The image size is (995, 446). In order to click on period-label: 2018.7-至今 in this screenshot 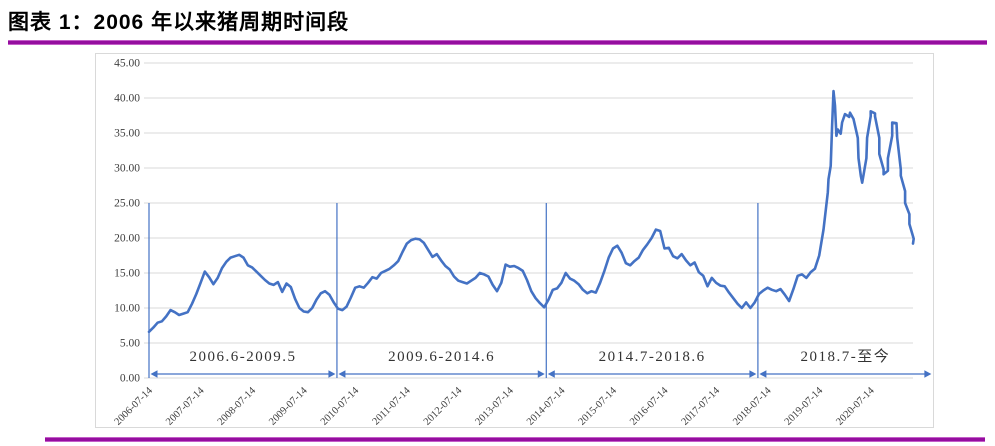, I will do `click(846, 356)`.